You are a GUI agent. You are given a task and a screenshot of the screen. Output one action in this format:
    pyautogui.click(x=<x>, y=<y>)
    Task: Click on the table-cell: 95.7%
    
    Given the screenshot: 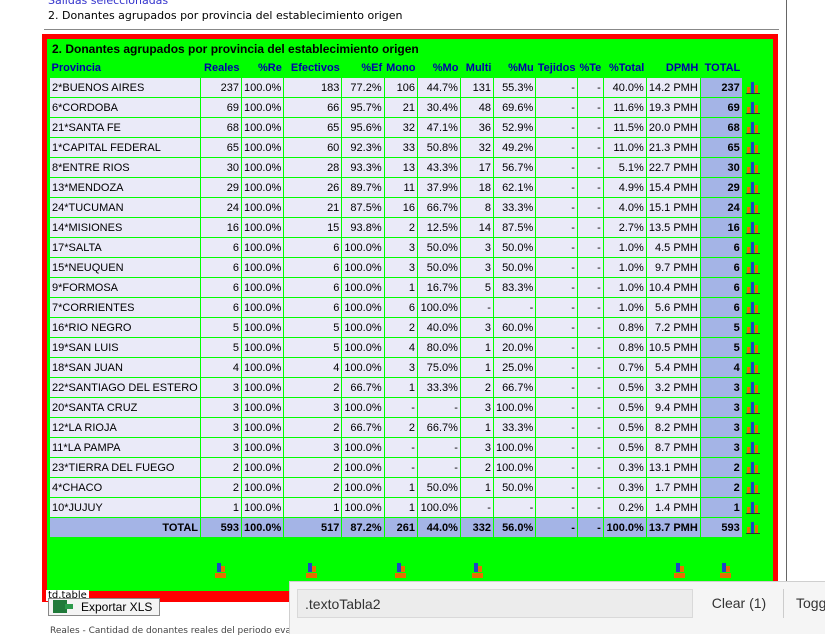 What is the action you would take?
    pyautogui.click(x=363, y=107)
    